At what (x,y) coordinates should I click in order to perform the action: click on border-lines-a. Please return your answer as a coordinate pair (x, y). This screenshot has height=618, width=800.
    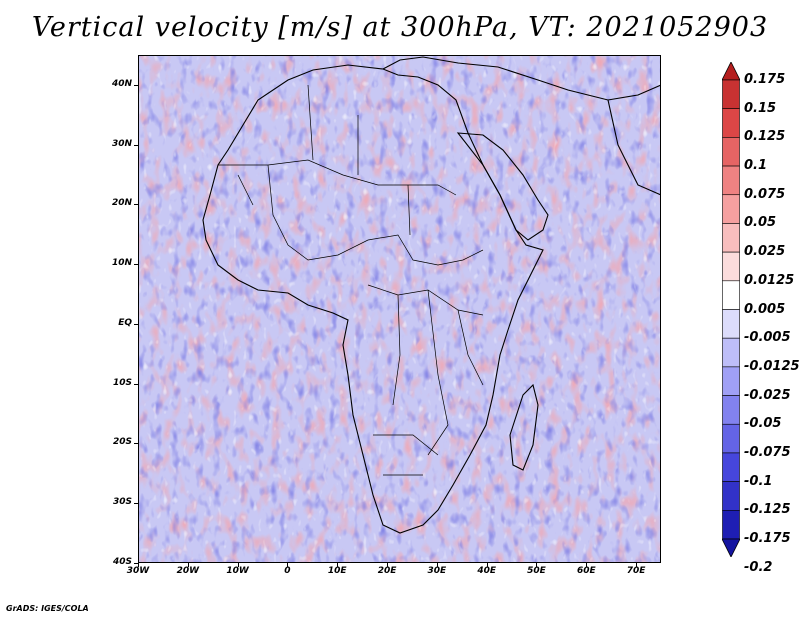
    Looking at the image, I should click on (324, 160).